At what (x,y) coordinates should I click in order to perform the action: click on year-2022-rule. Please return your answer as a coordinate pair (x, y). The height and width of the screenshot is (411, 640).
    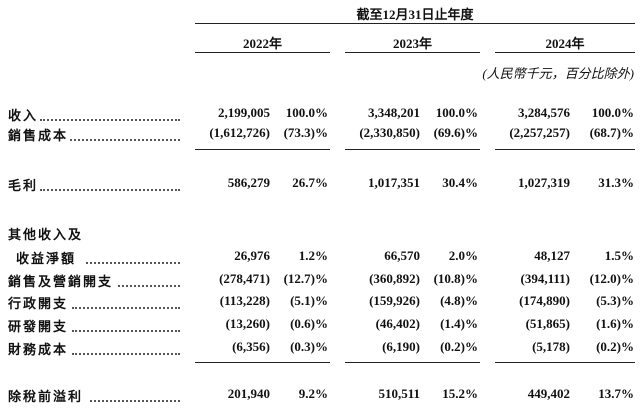
    Looking at the image, I should click on (262, 52).